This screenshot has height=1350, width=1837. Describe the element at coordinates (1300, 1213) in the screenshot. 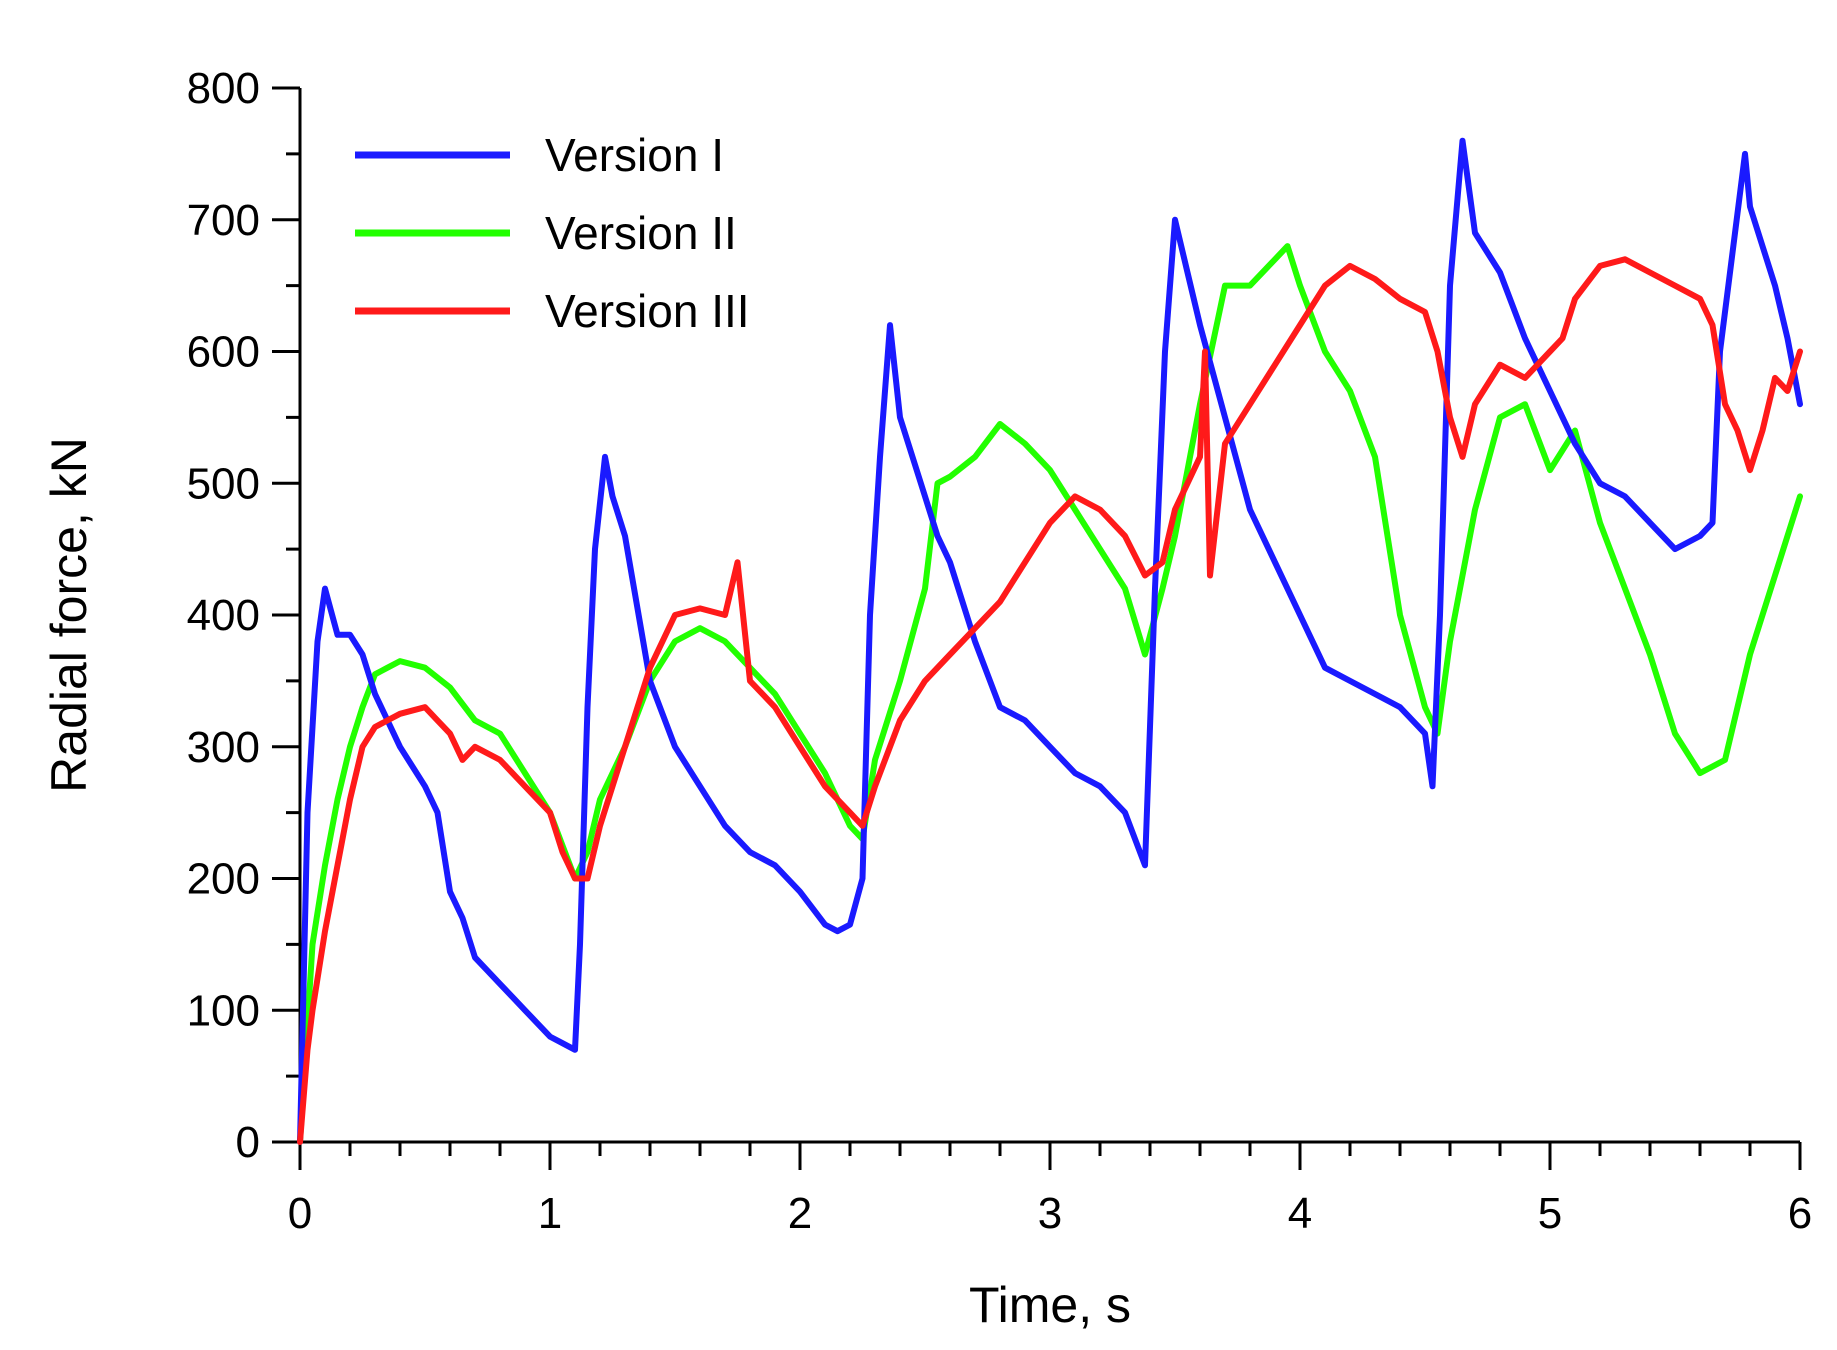

I see `x-tick-label: 4` at that location.